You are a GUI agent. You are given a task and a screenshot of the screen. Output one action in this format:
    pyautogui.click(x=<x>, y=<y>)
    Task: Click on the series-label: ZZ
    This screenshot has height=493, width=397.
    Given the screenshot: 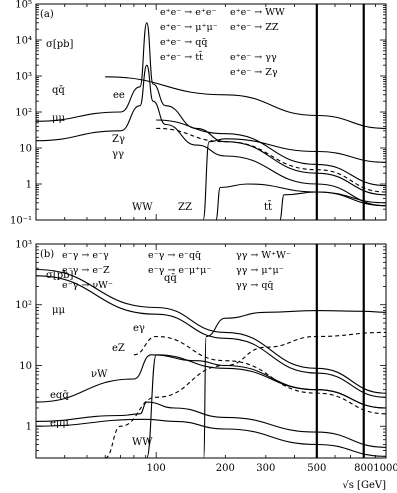 What is the action you would take?
    pyautogui.click(x=185, y=207)
    